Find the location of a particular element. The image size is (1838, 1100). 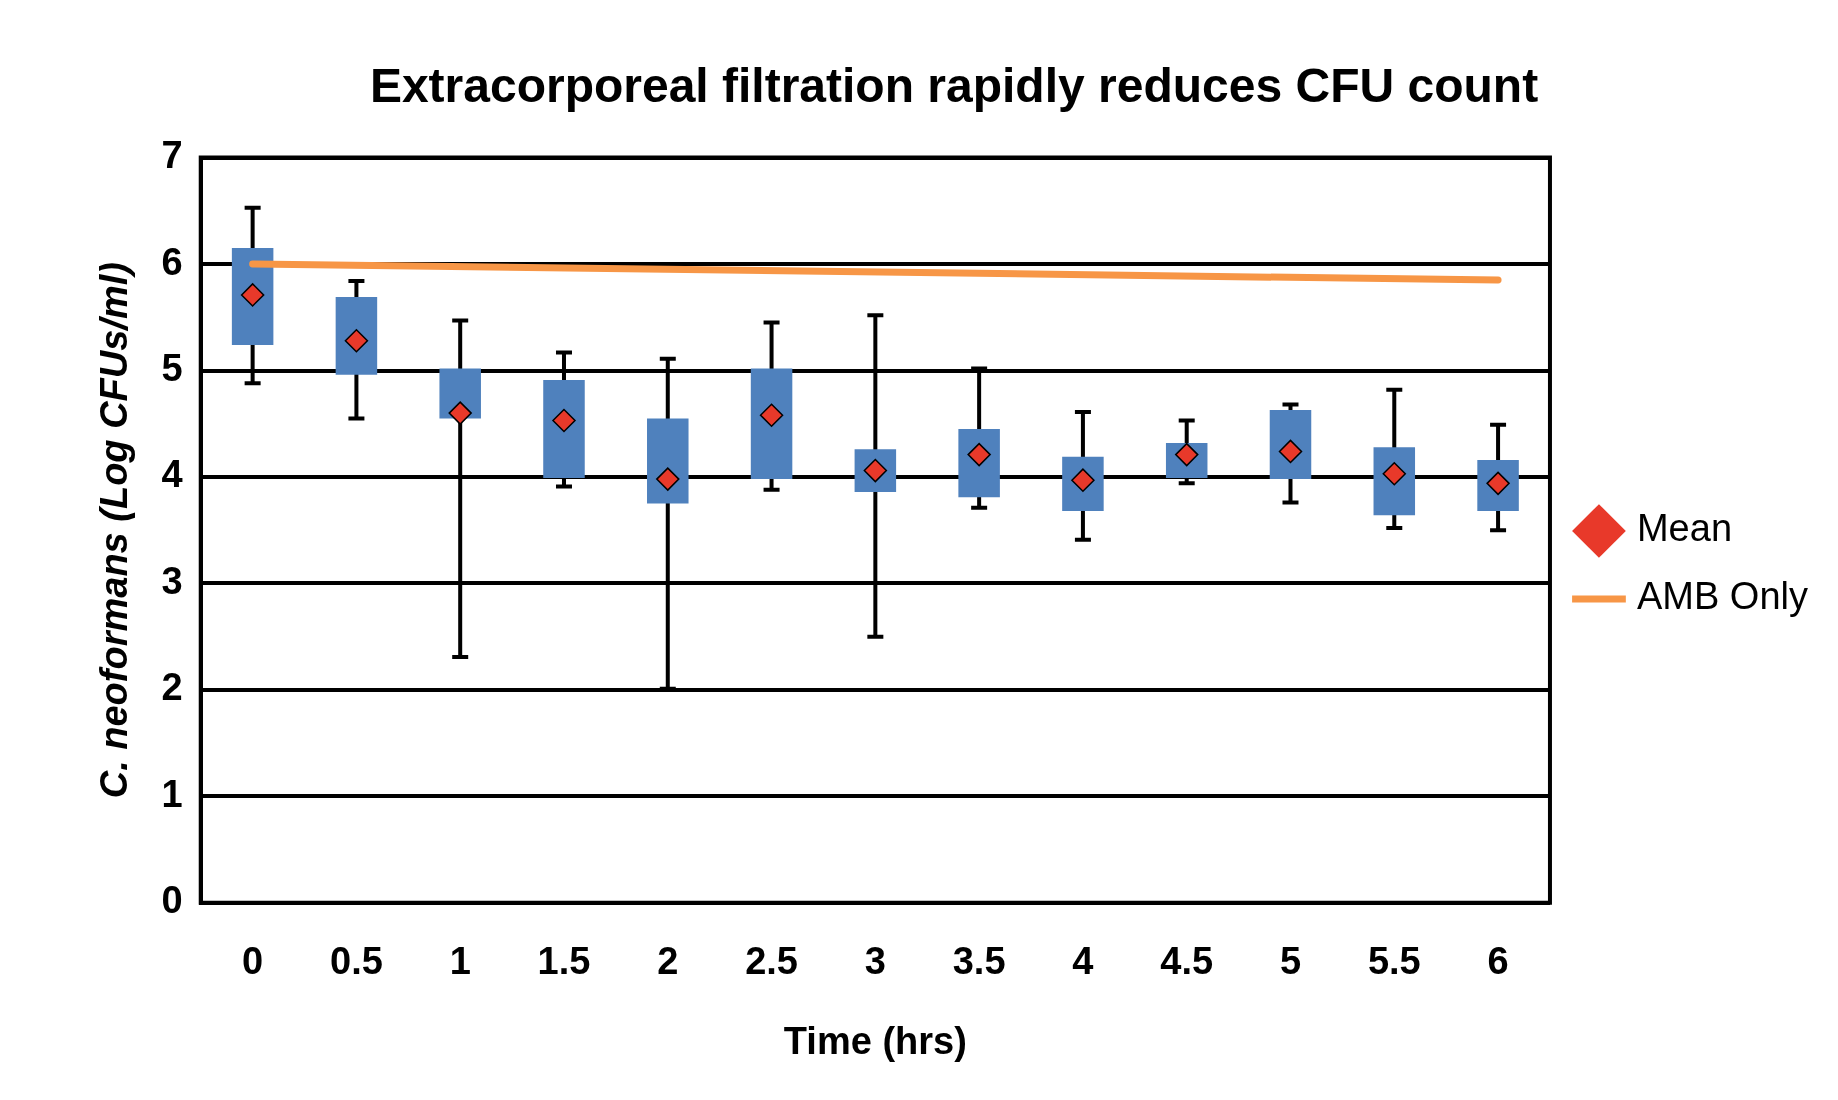

y-tick-label: 4 is located at coordinates (172, 474).